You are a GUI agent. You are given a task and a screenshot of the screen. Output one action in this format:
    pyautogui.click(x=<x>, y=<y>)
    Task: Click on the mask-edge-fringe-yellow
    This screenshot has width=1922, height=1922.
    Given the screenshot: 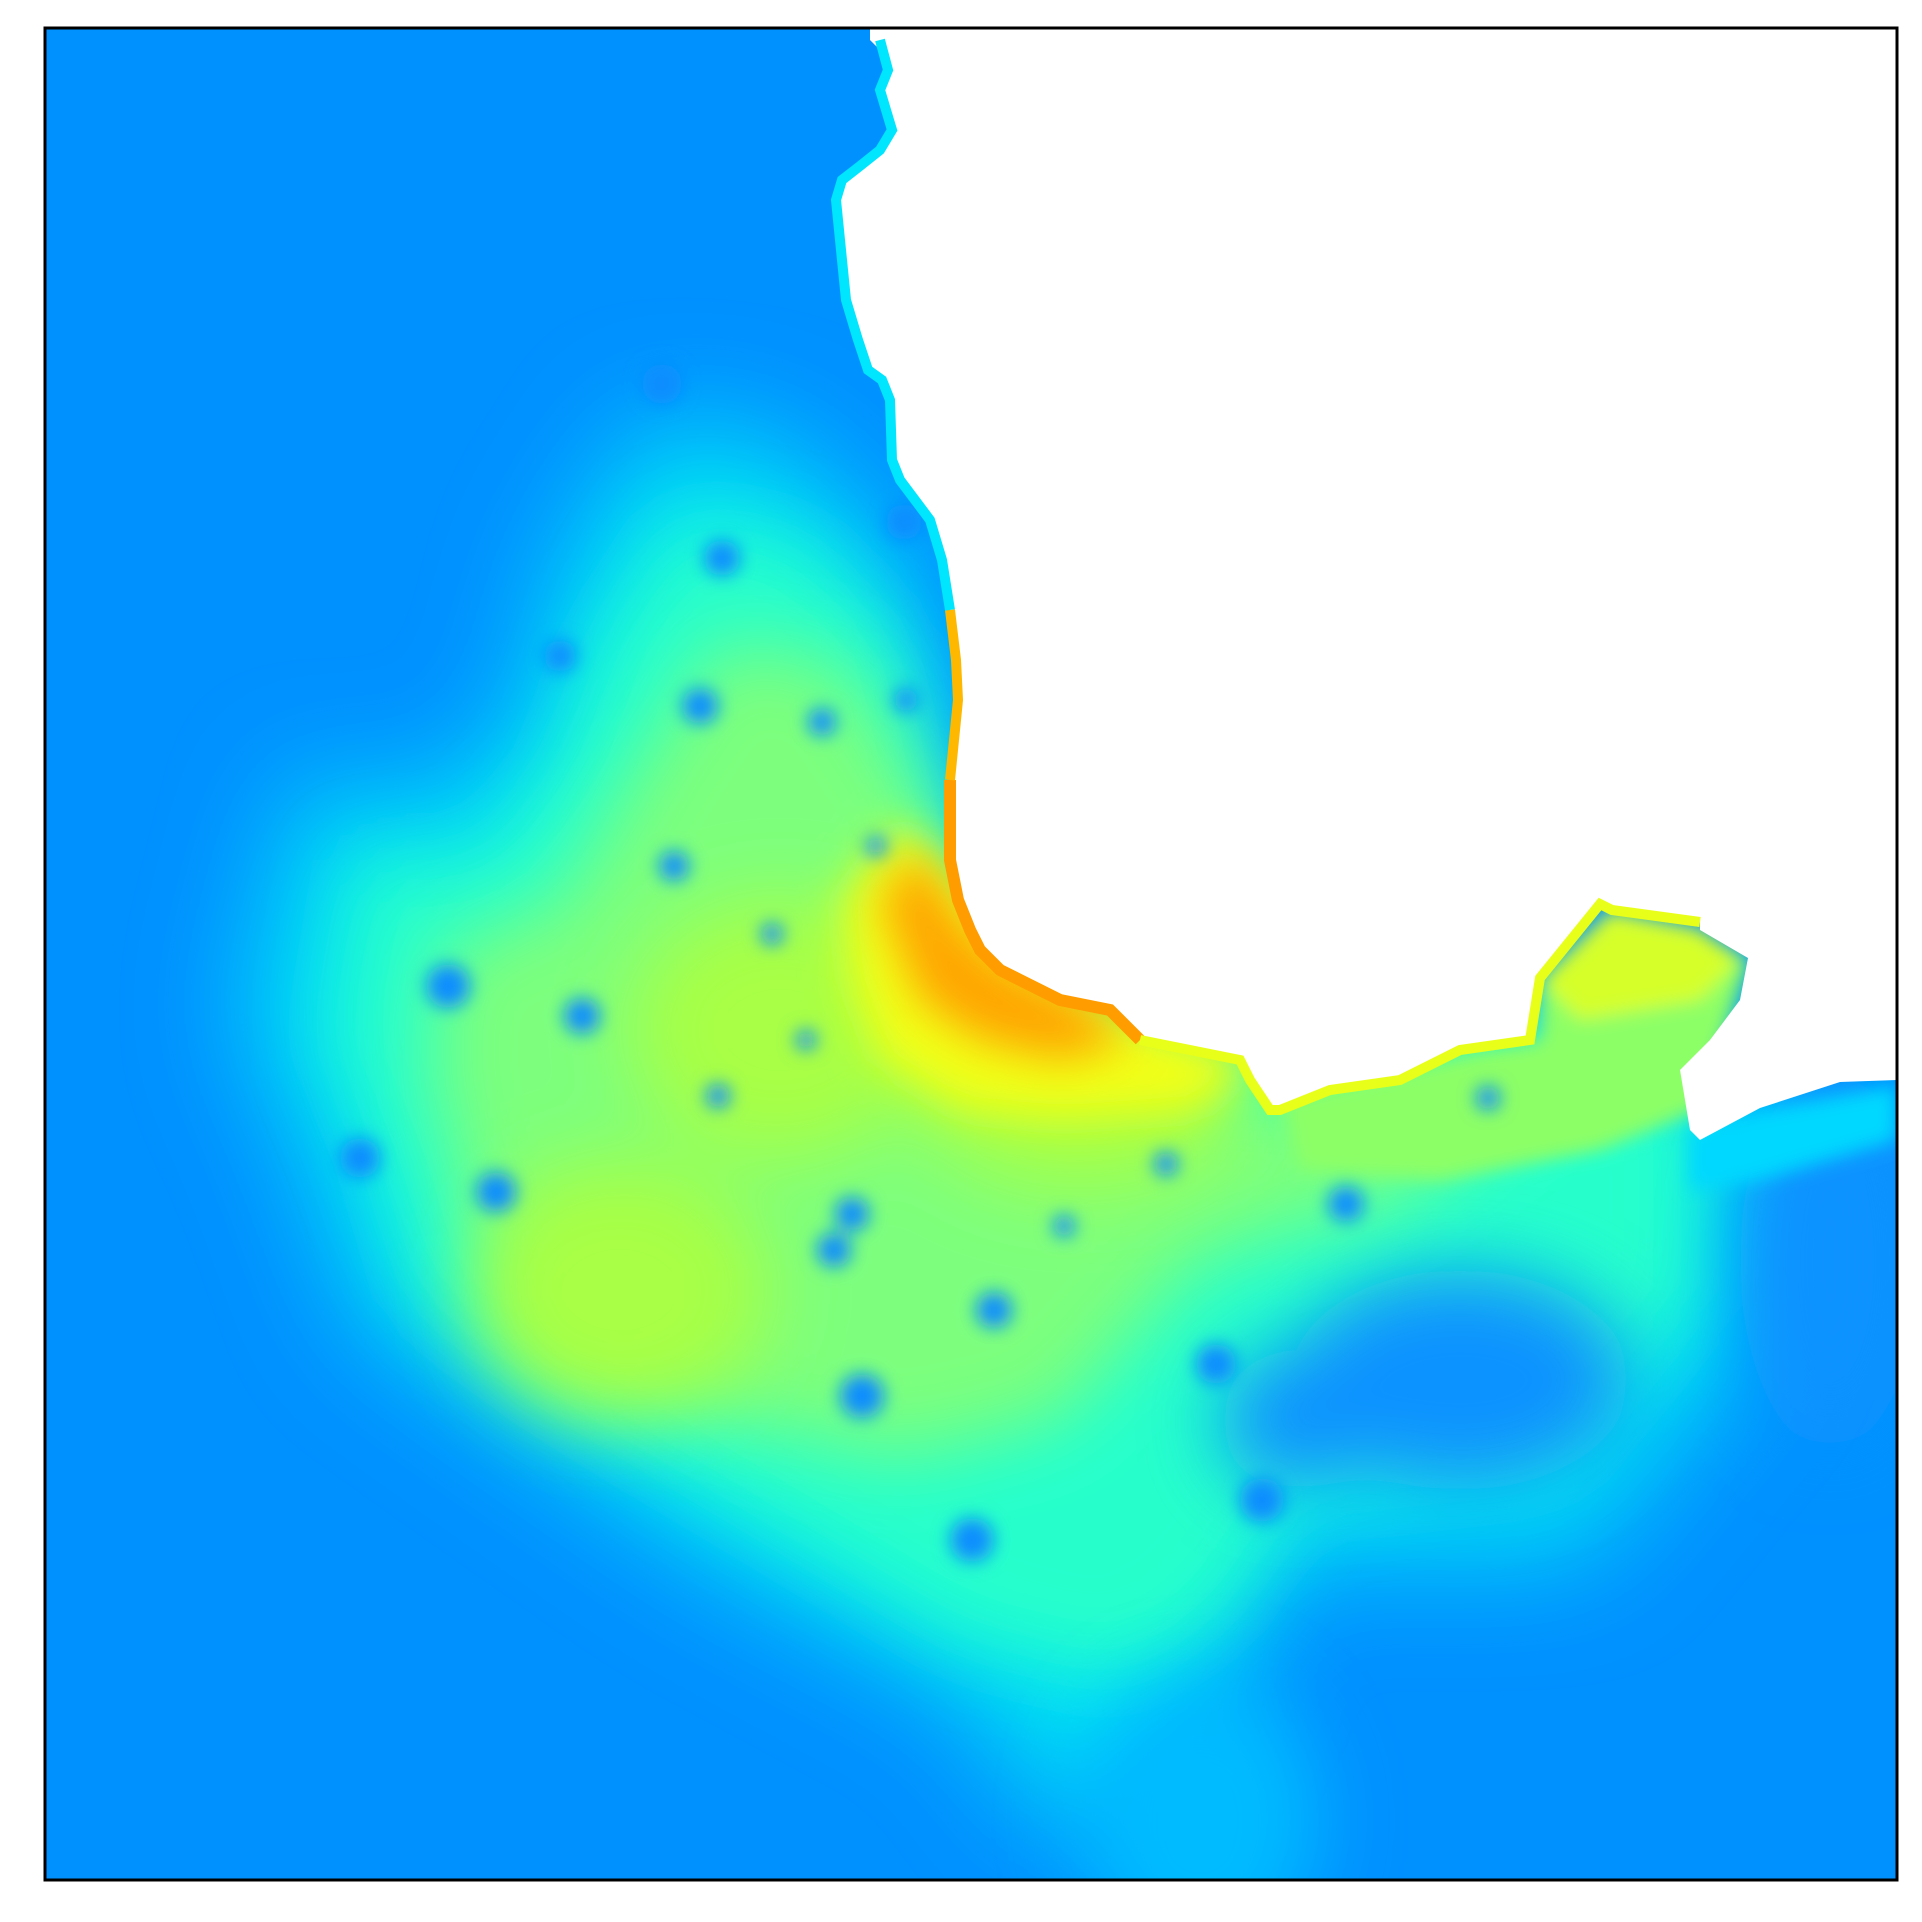 What is the action you would take?
    pyautogui.click(x=1420, y=1006)
    